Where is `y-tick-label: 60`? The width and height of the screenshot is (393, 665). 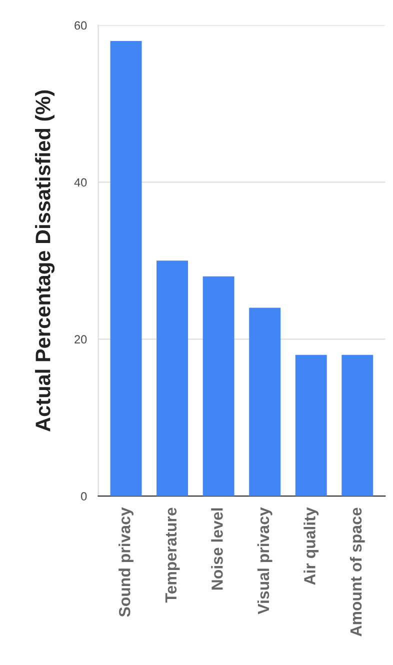 y-tick-label: 60 is located at coordinates (80, 25).